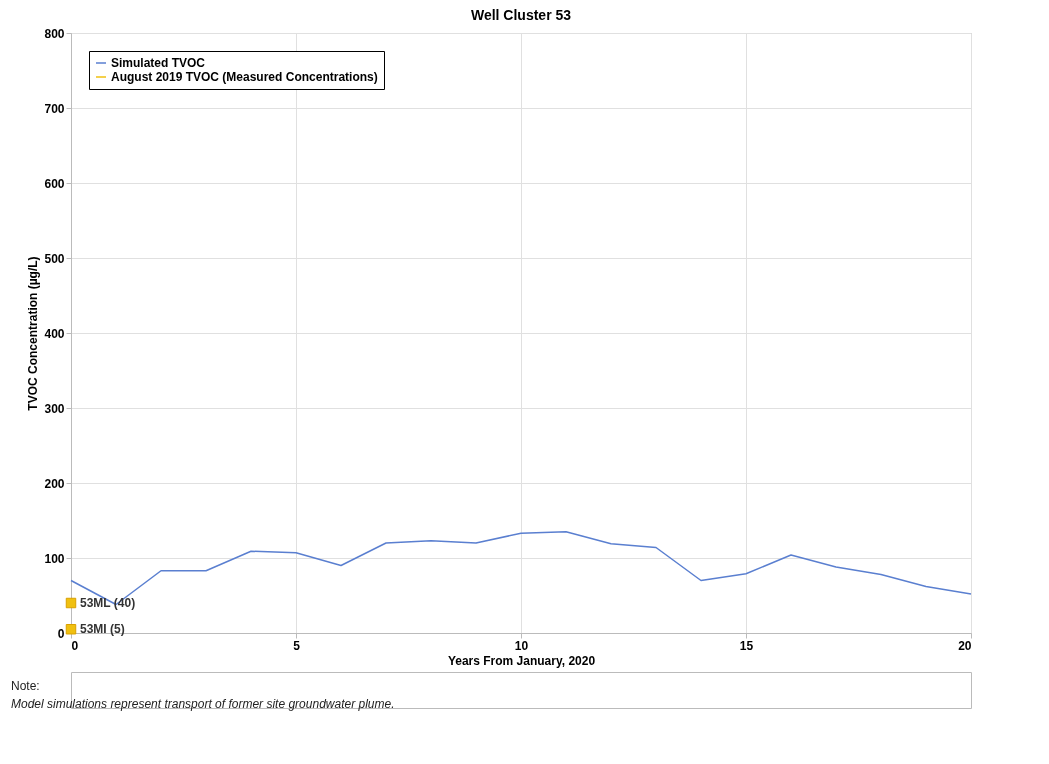 The width and height of the screenshot is (1049, 764). Describe the element at coordinates (965, 645) in the screenshot. I see `x-tick-label: 20` at that location.